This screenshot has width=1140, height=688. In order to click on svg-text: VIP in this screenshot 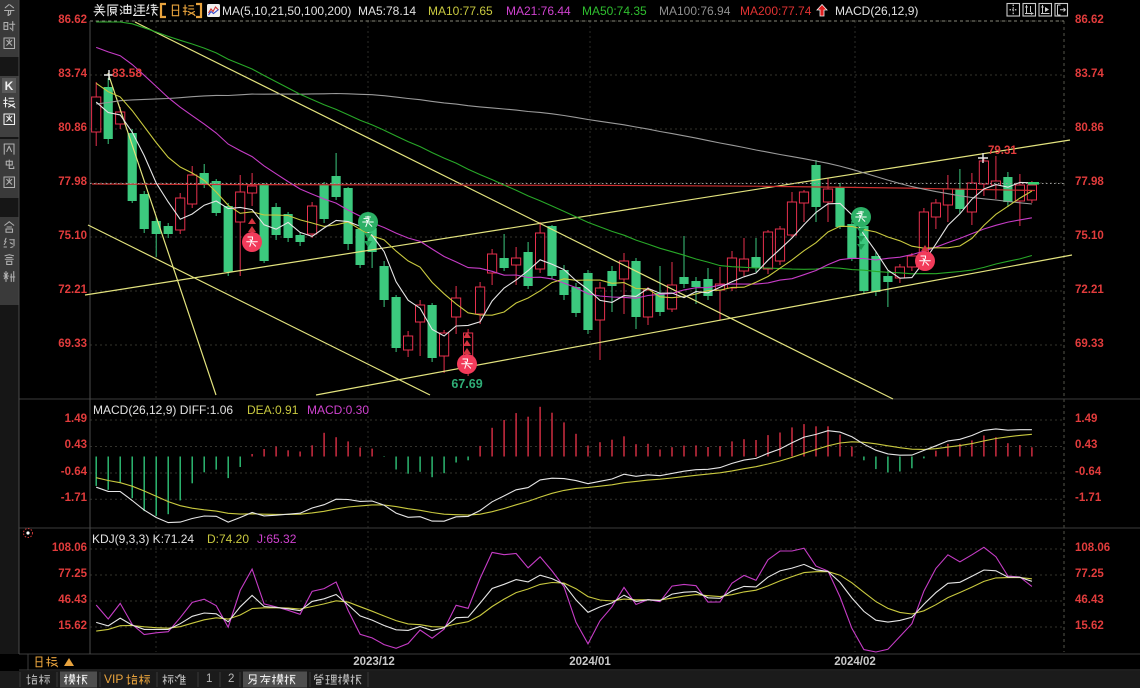, I will do `click(113, 679)`.